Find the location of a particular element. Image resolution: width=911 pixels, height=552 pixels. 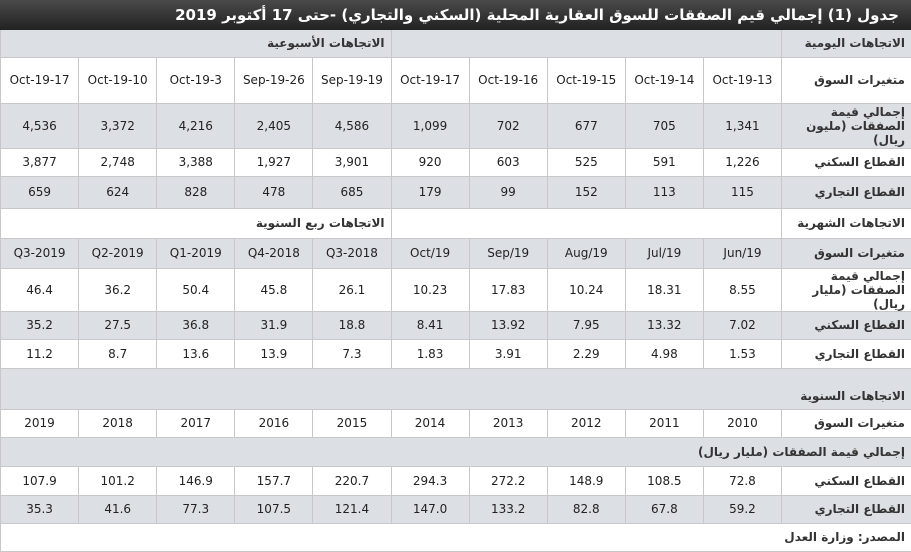

value-cell: 677 is located at coordinates (586, 125).